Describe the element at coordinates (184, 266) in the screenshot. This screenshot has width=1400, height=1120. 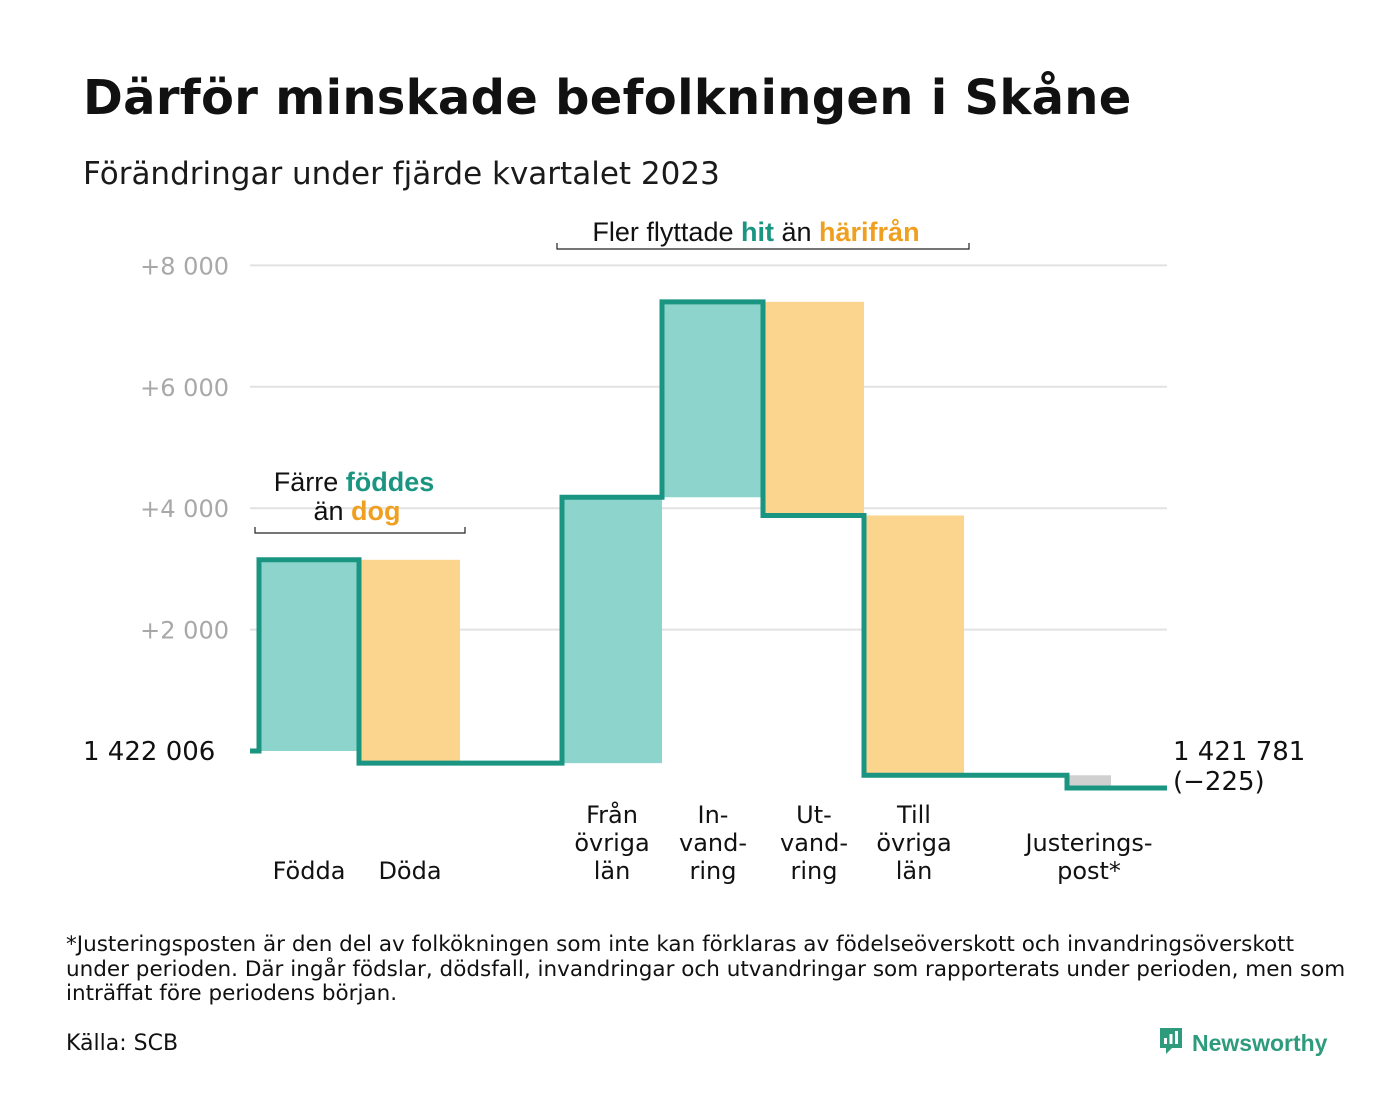
I see `y-tick-label: +8 000` at that location.